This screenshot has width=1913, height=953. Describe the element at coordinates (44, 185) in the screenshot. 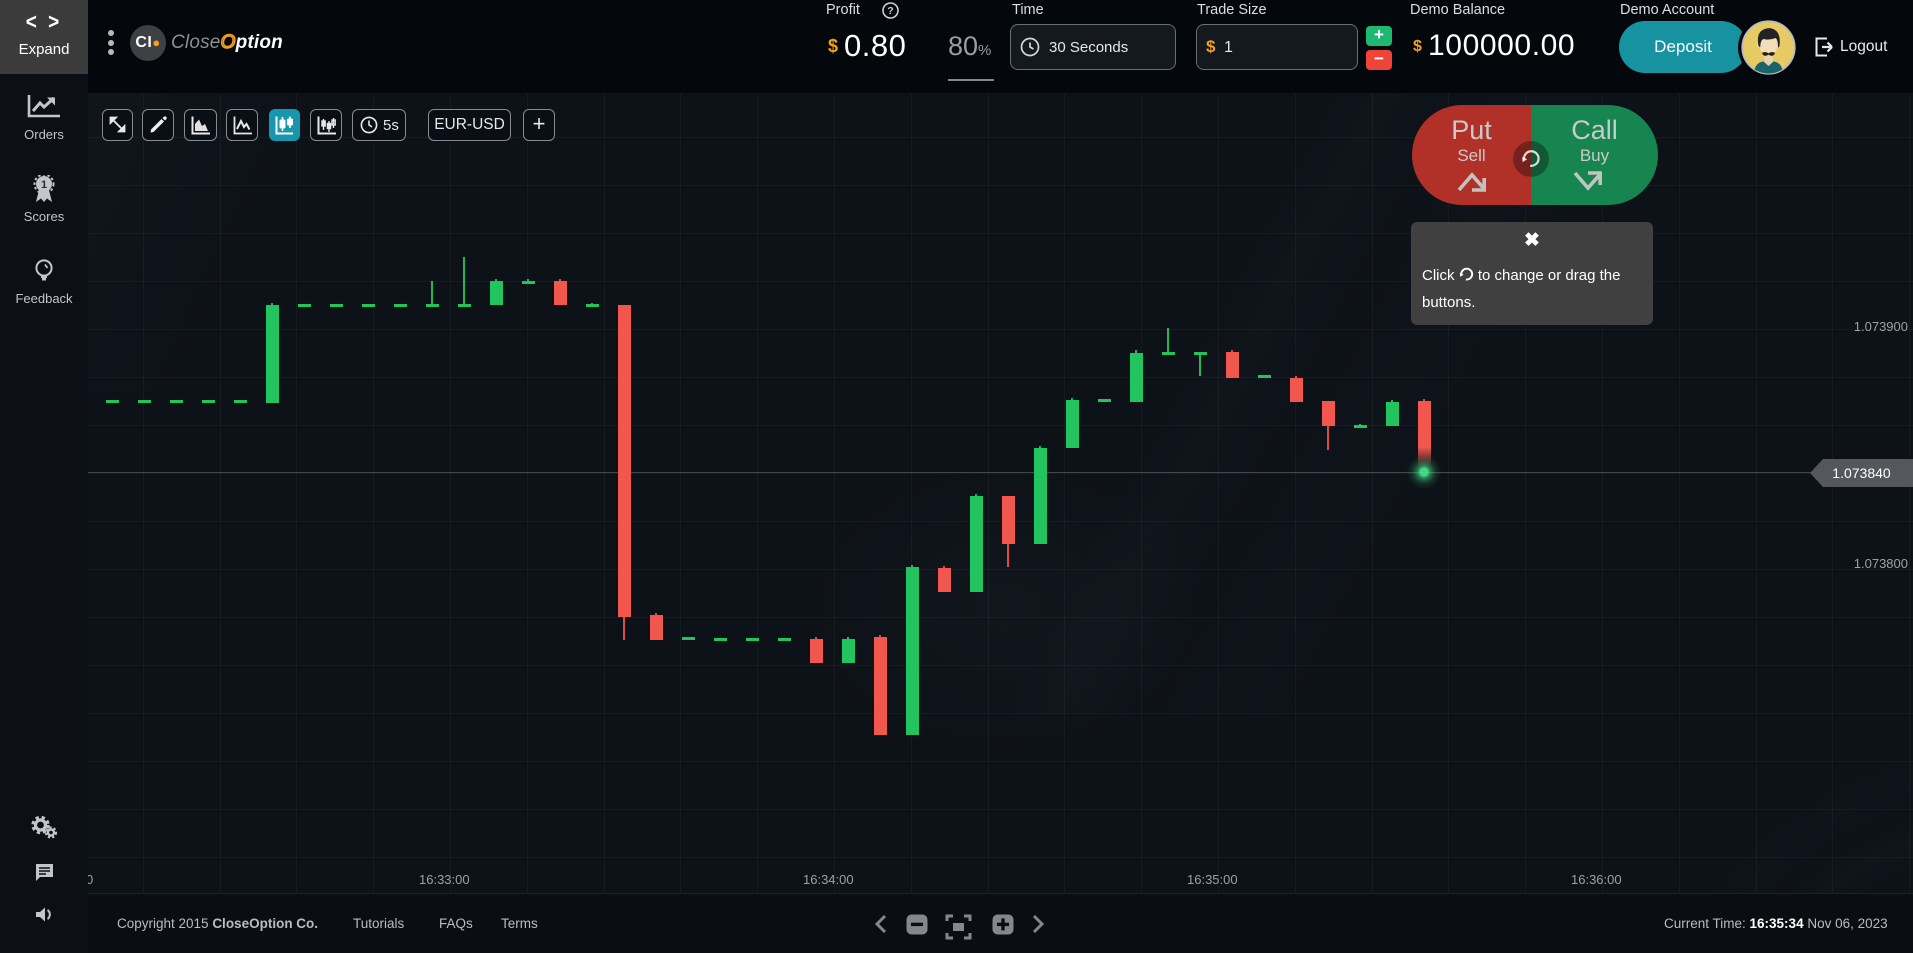

I see `svg-text: 1` at that location.